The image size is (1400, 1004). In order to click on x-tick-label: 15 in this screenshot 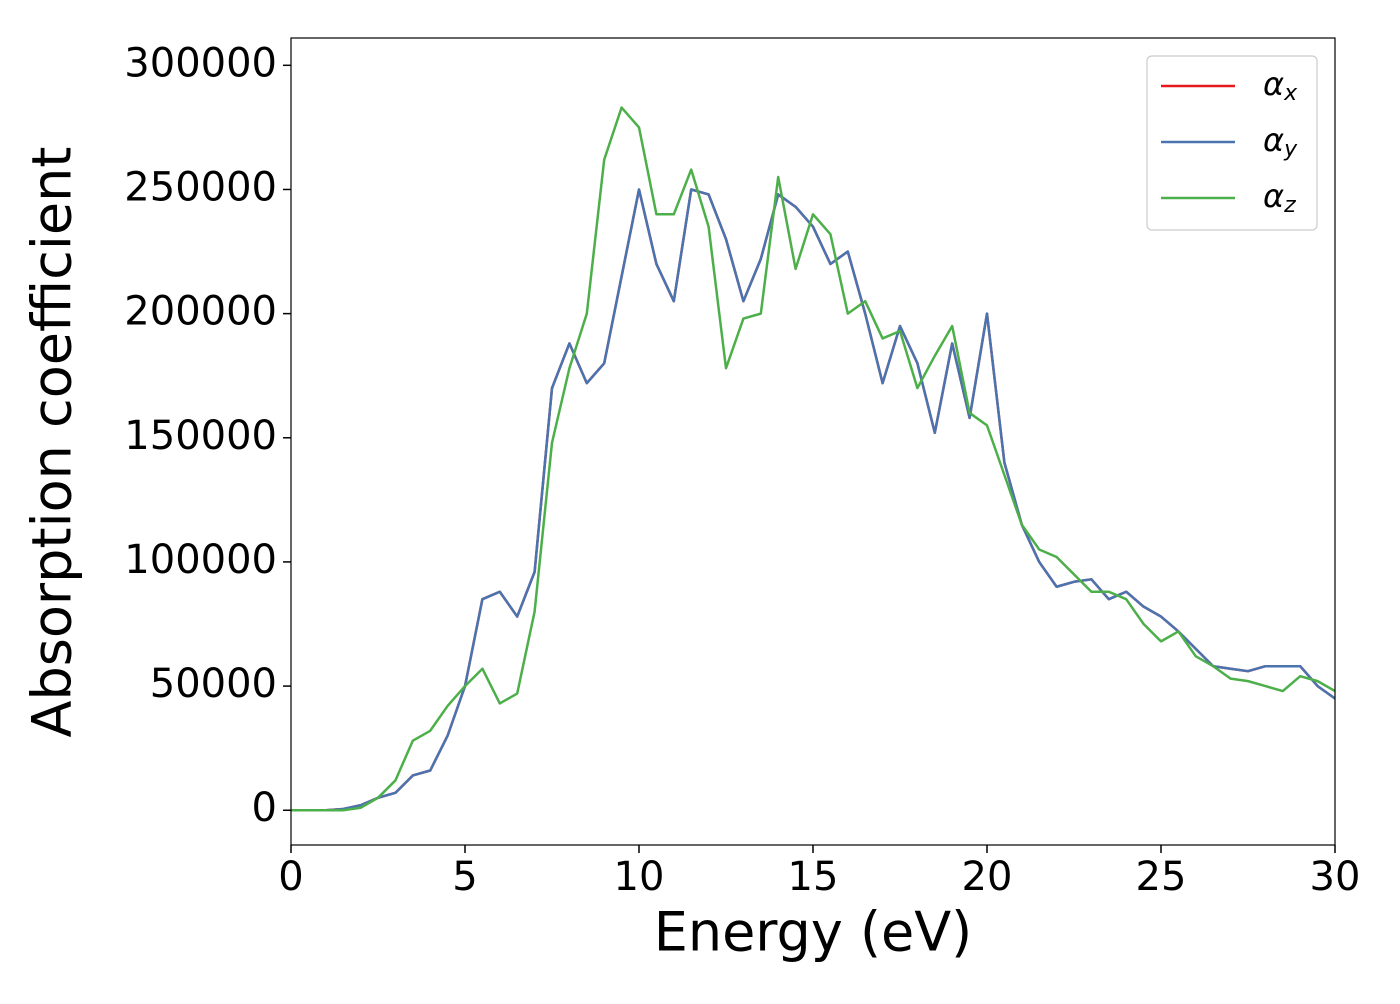, I will do `click(813, 877)`.